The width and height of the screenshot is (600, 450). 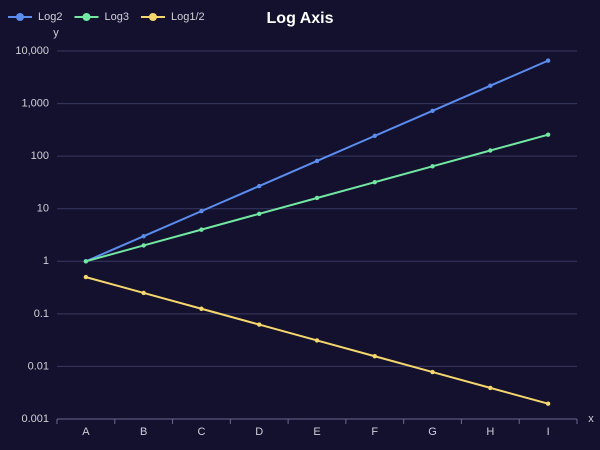 I want to click on x-tick-label: B, so click(x=143, y=432).